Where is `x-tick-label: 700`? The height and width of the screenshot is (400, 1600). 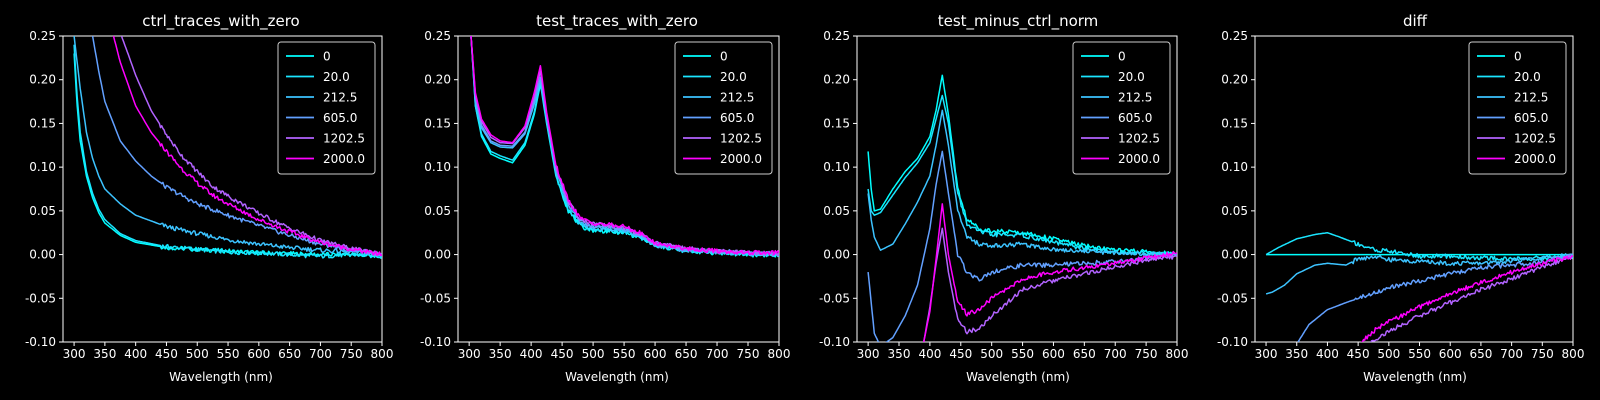 x-tick-label: 700 is located at coordinates (320, 354).